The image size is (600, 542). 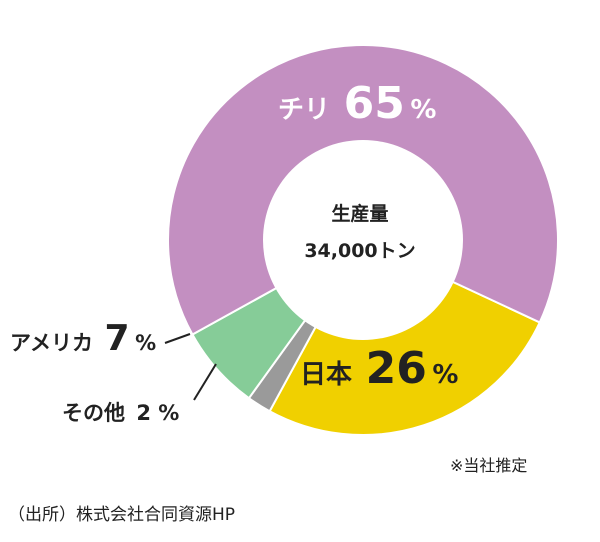 What do you see at coordinates (143, 413) in the screenshot?
I see `label-other-value: 2` at bounding box center [143, 413].